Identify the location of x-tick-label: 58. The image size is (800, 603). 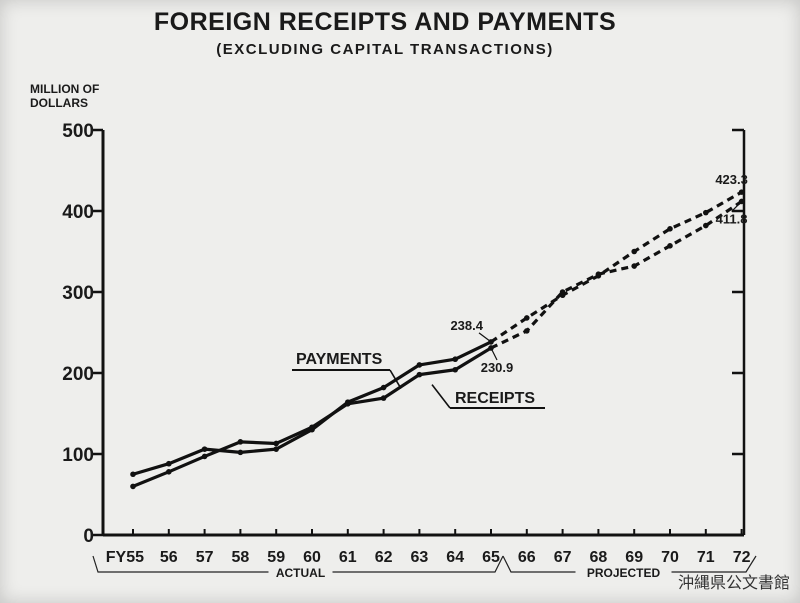
(241, 557).